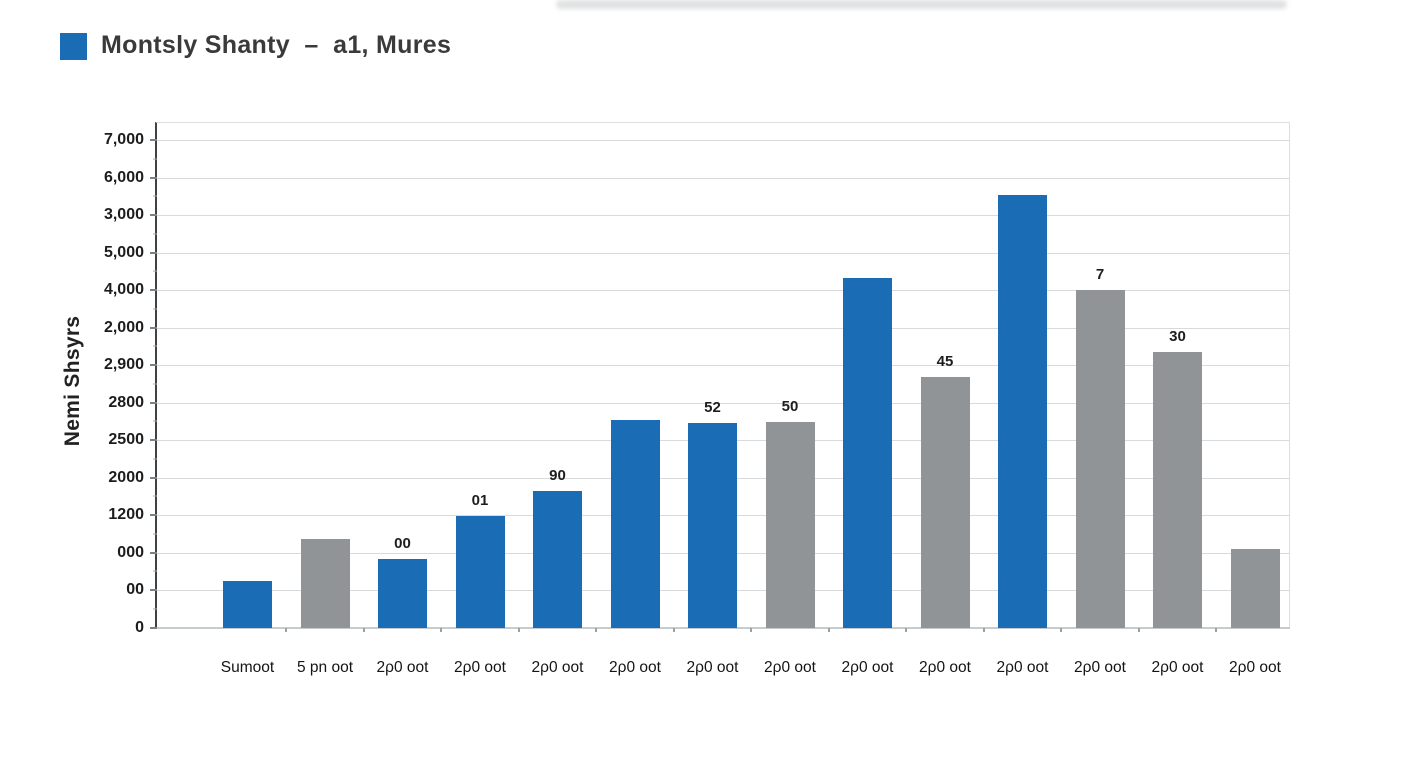 Image resolution: width=1408 pixels, height=768 pixels. I want to click on legend-swatch, so click(73, 46).